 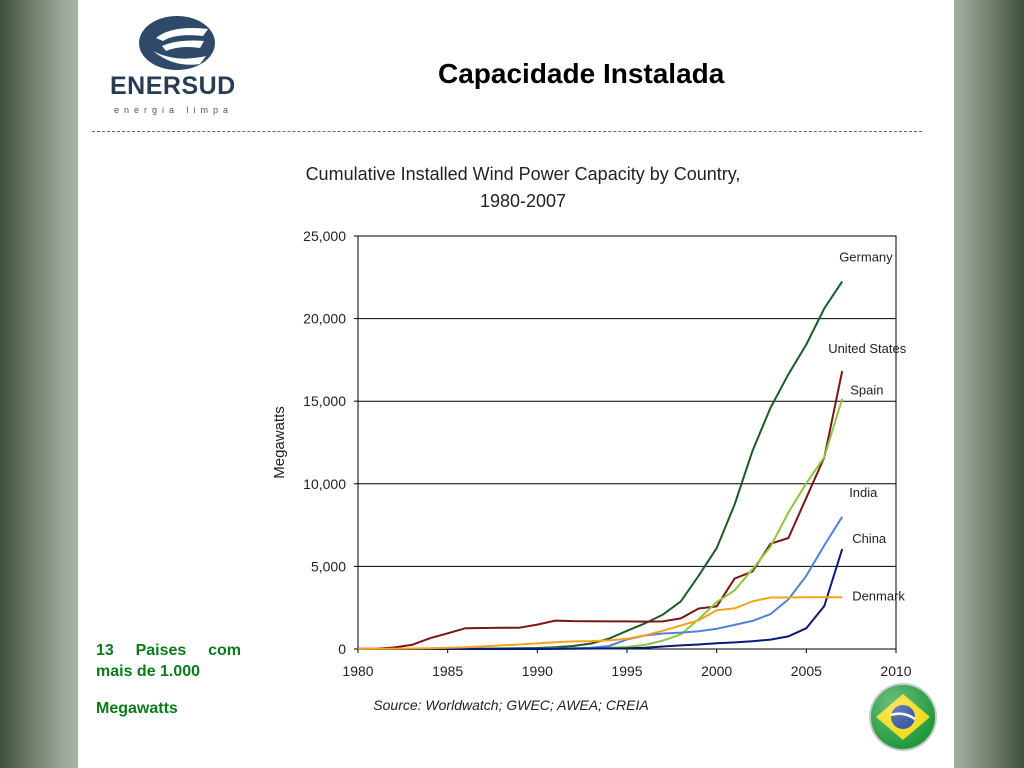 What do you see at coordinates (342, 649) in the screenshot?
I see `y-tick-label: 0` at bounding box center [342, 649].